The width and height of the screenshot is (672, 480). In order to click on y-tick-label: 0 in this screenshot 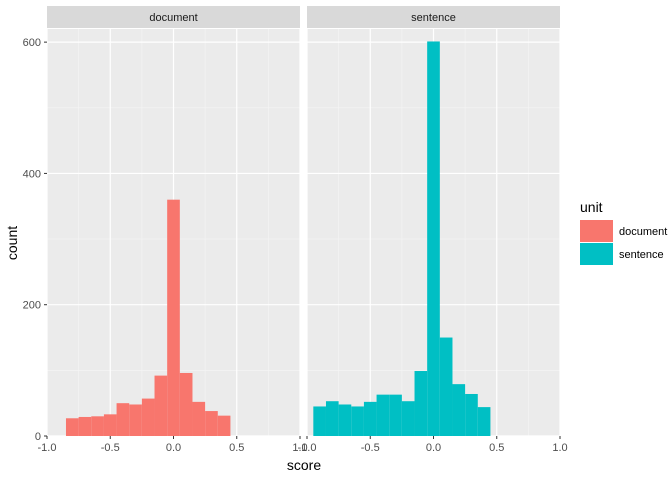, I will do `click(38, 437)`.